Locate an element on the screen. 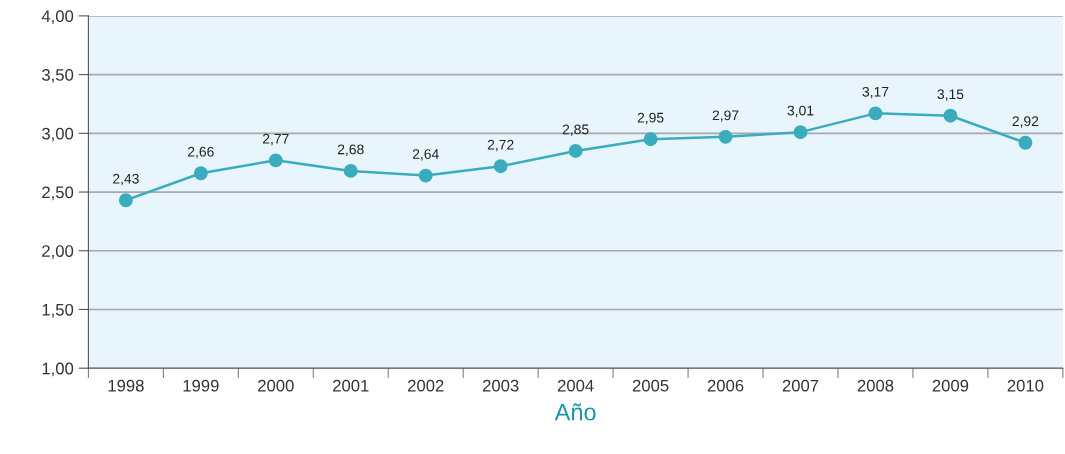 Image resolution: width=1065 pixels, height=454 pixels. data-label: 2,97 is located at coordinates (725, 116).